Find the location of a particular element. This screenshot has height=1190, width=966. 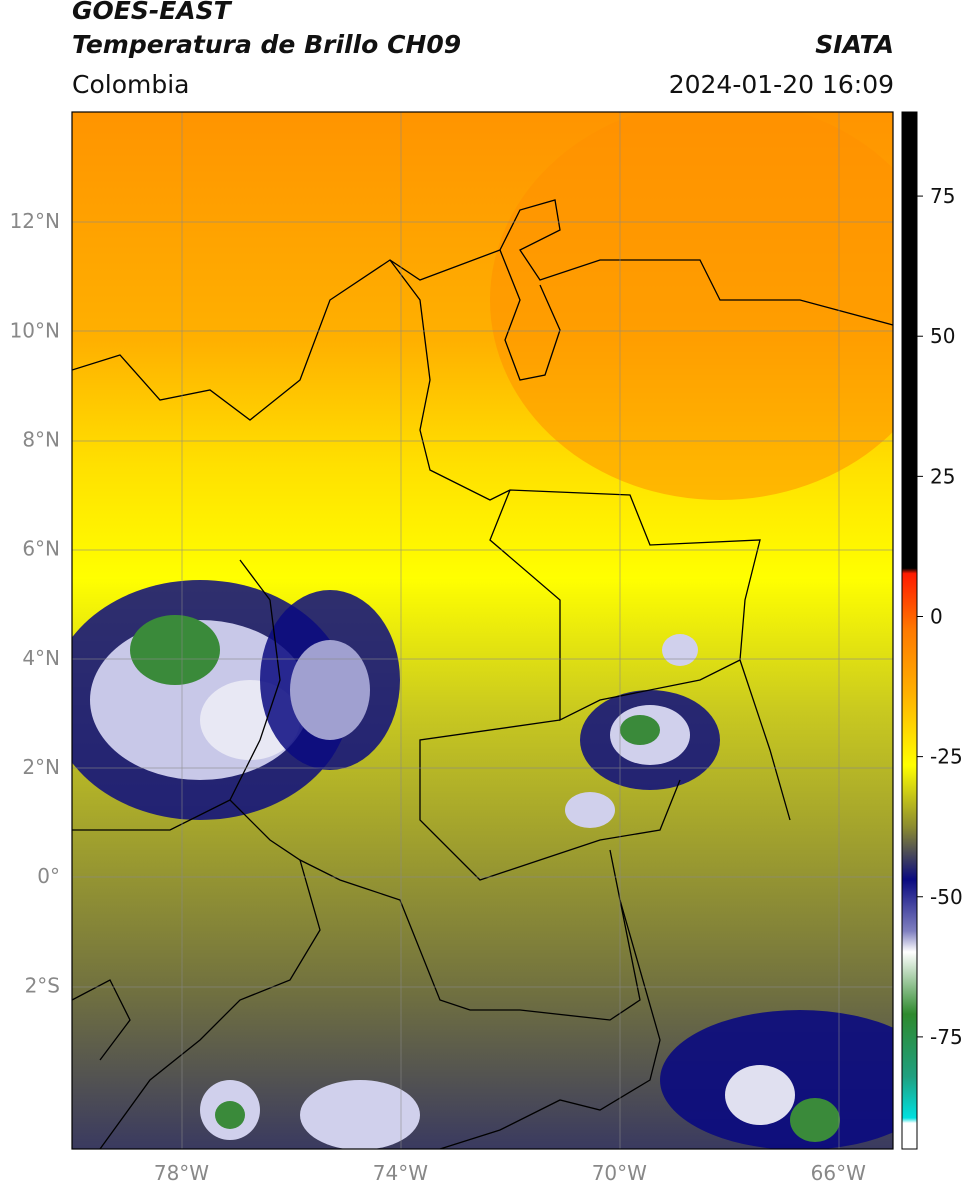

lon-tick-labels: 78°W 74°W 70°W 66°W is located at coordinates (510, 1173).